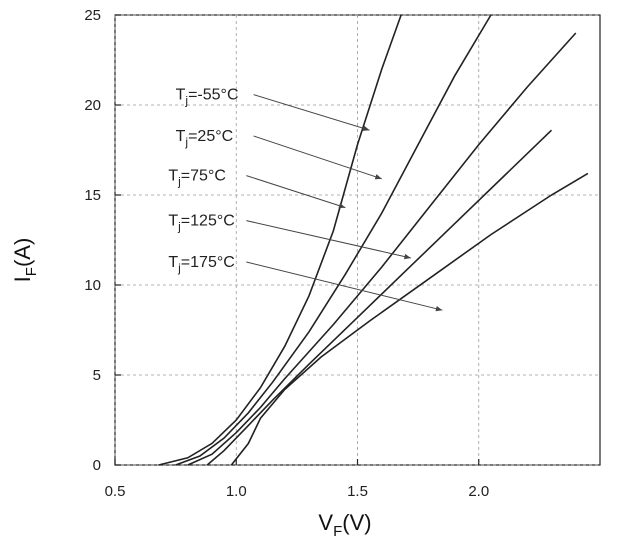  I want to click on series-label-1: Tj=25°C, so click(205, 138).